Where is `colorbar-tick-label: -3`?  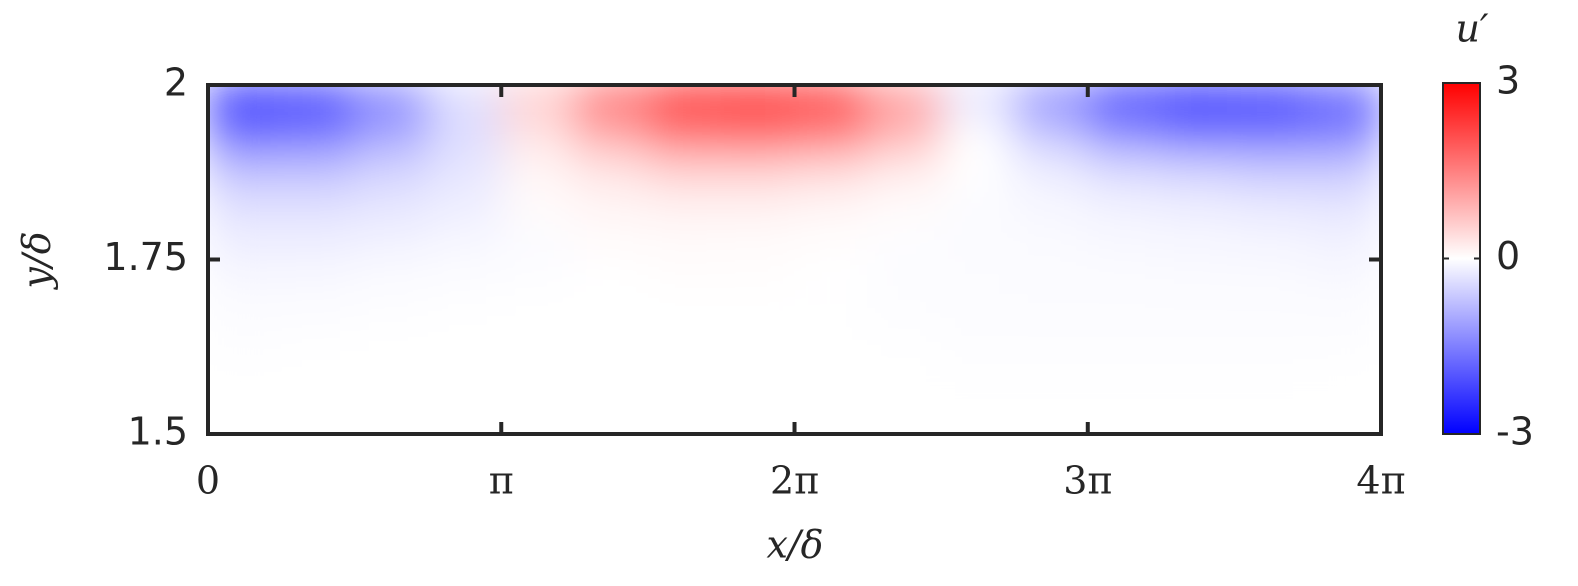 colorbar-tick-label: -3 is located at coordinates (1515, 432).